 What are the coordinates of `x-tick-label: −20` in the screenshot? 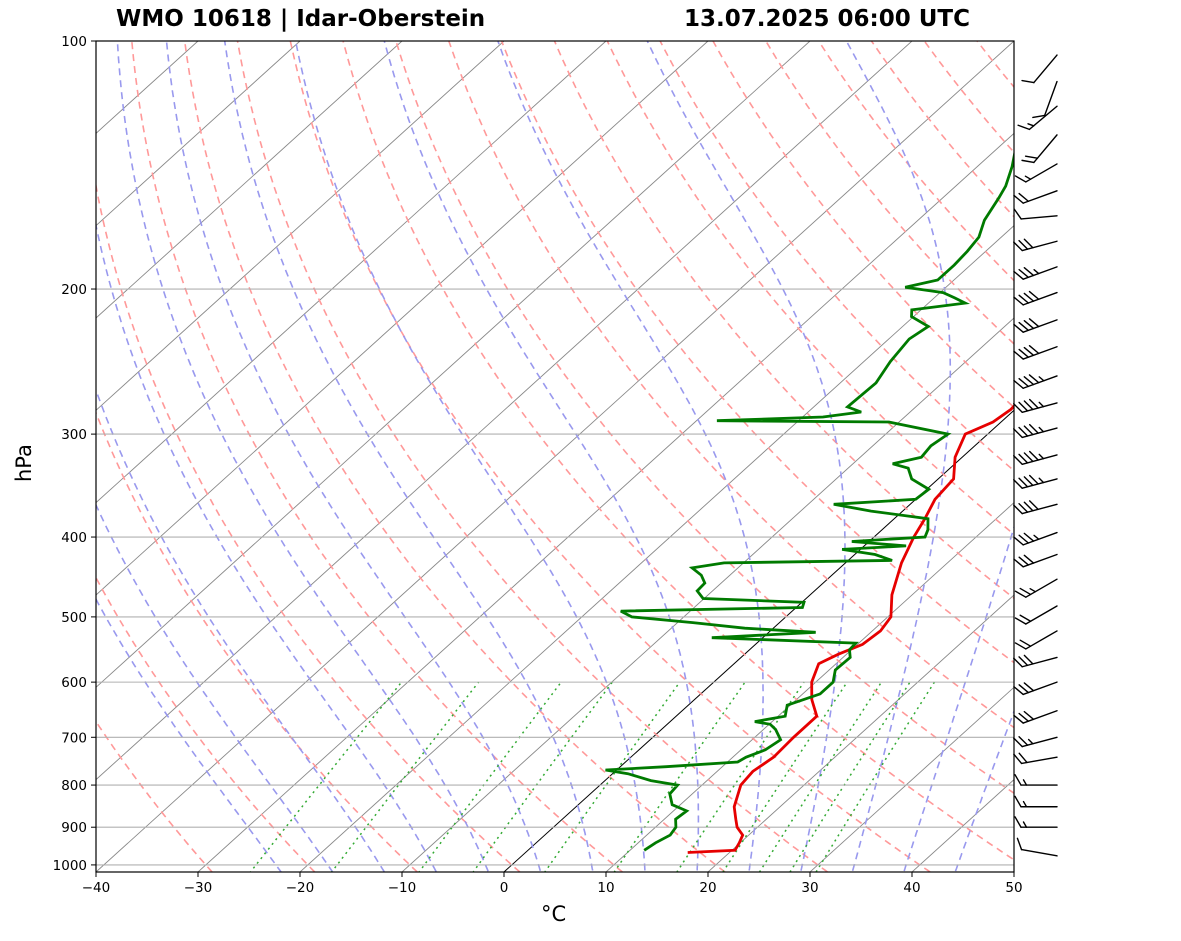 It's located at (300, 888).